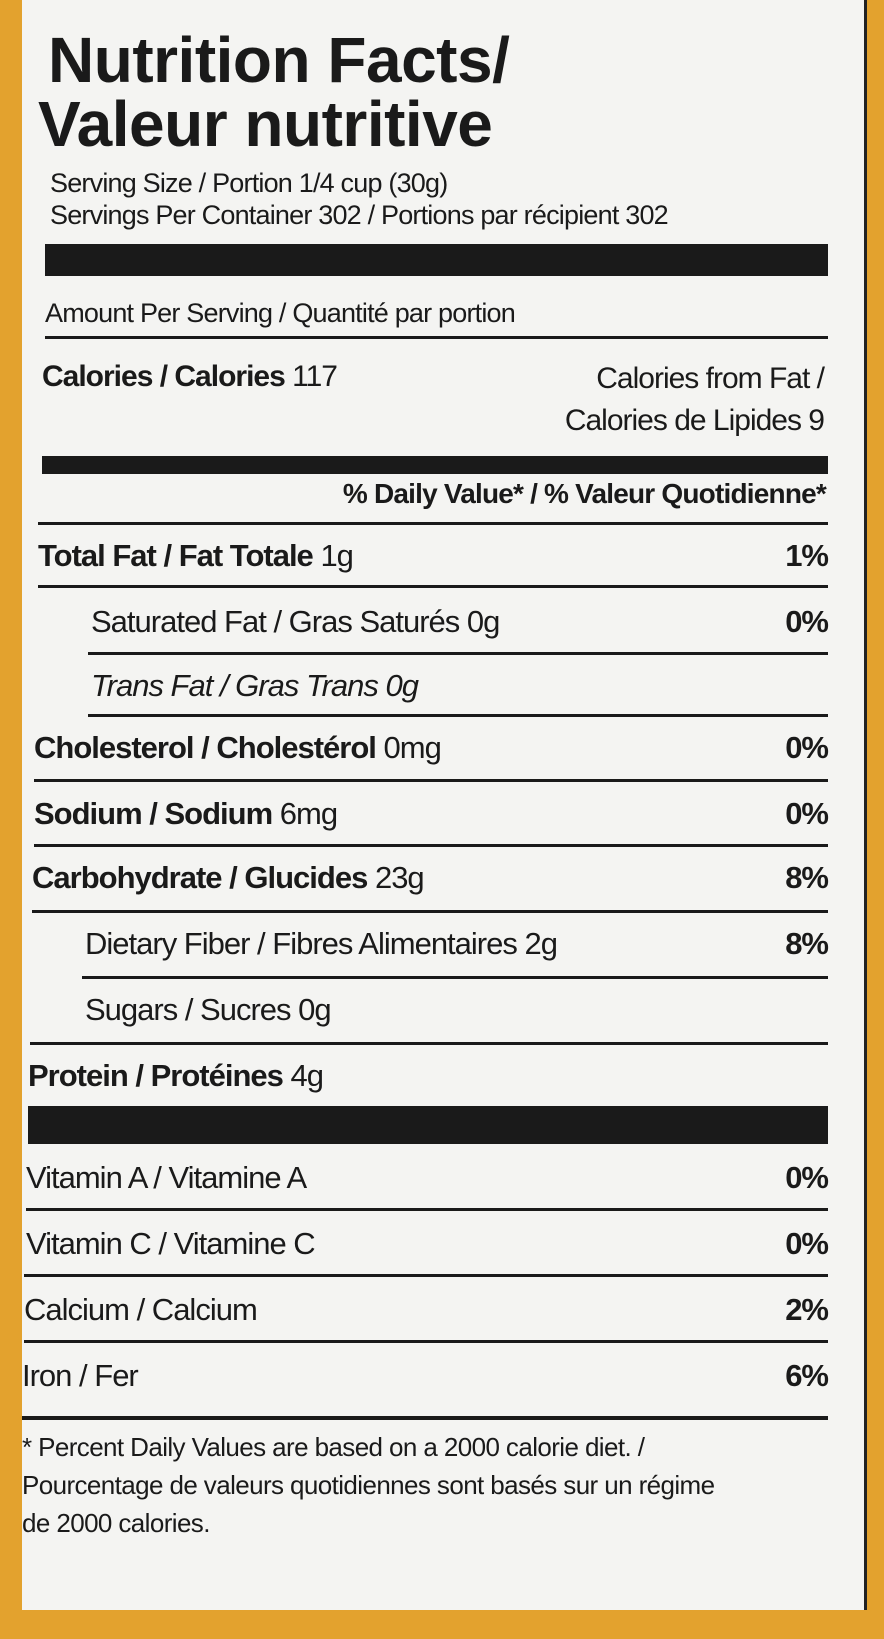 This screenshot has height=1639, width=884. What do you see at coordinates (431, 813) in the screenshot?
I see `nutrient-row-sodium: Sodium / Sodium 6mg 0%` at bounding box center [431, 813].